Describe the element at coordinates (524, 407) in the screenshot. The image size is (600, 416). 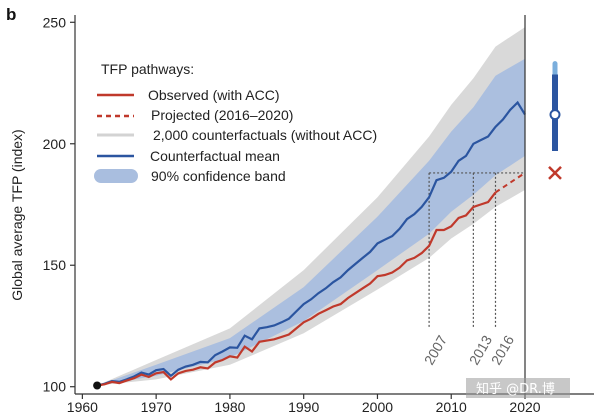
I see `x-tick-label-2020: 2020` at that location.